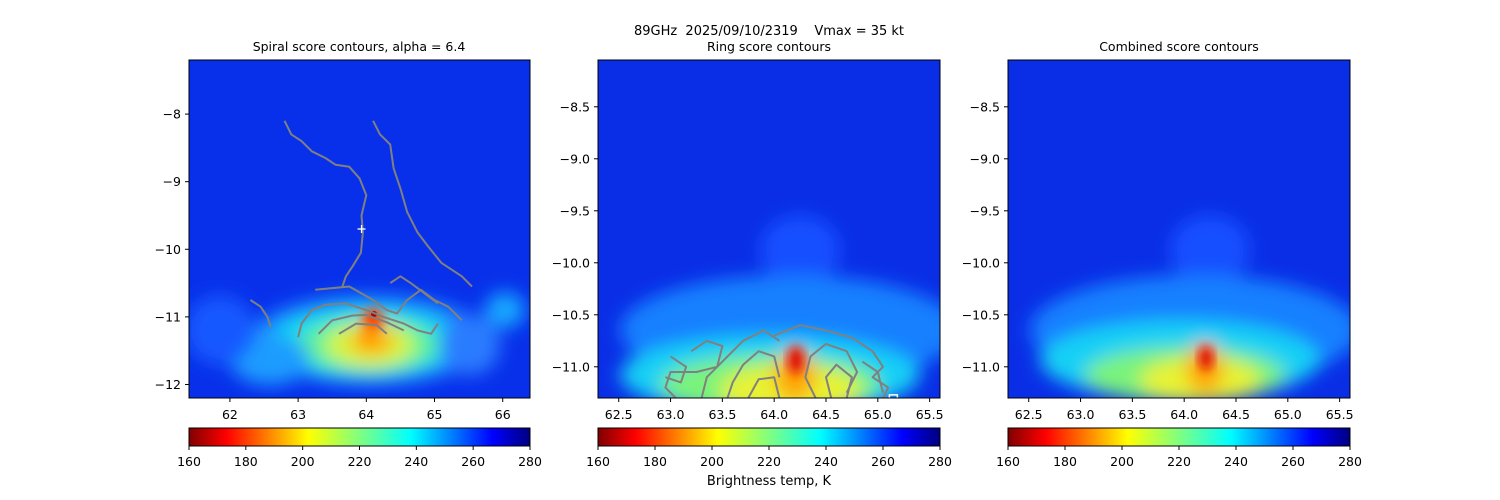 The height and width of the screenshot is (500, 1500). Describe the element at coordinates (769, 46) in the screenshot. I see `panel-title: Ring score contours` at that location.